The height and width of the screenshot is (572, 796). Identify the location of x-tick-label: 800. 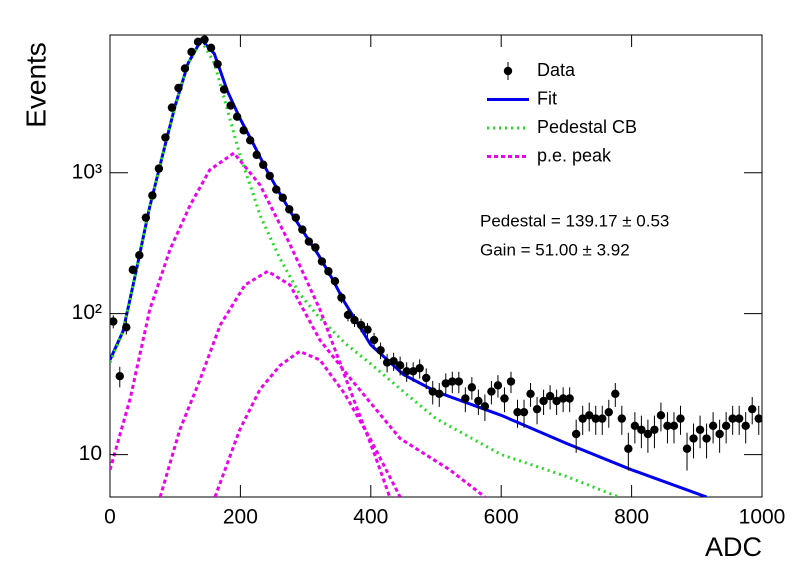
(631, 517).